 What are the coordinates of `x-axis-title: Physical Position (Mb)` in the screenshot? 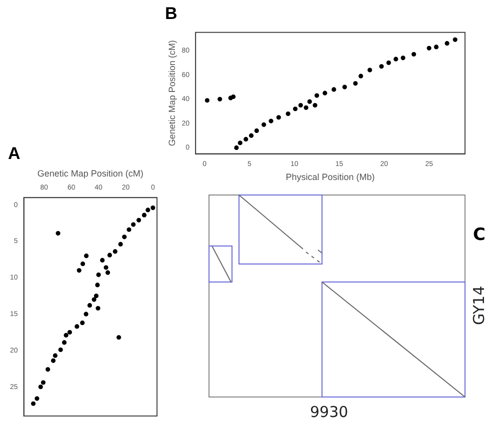 It's located at (330, 177).